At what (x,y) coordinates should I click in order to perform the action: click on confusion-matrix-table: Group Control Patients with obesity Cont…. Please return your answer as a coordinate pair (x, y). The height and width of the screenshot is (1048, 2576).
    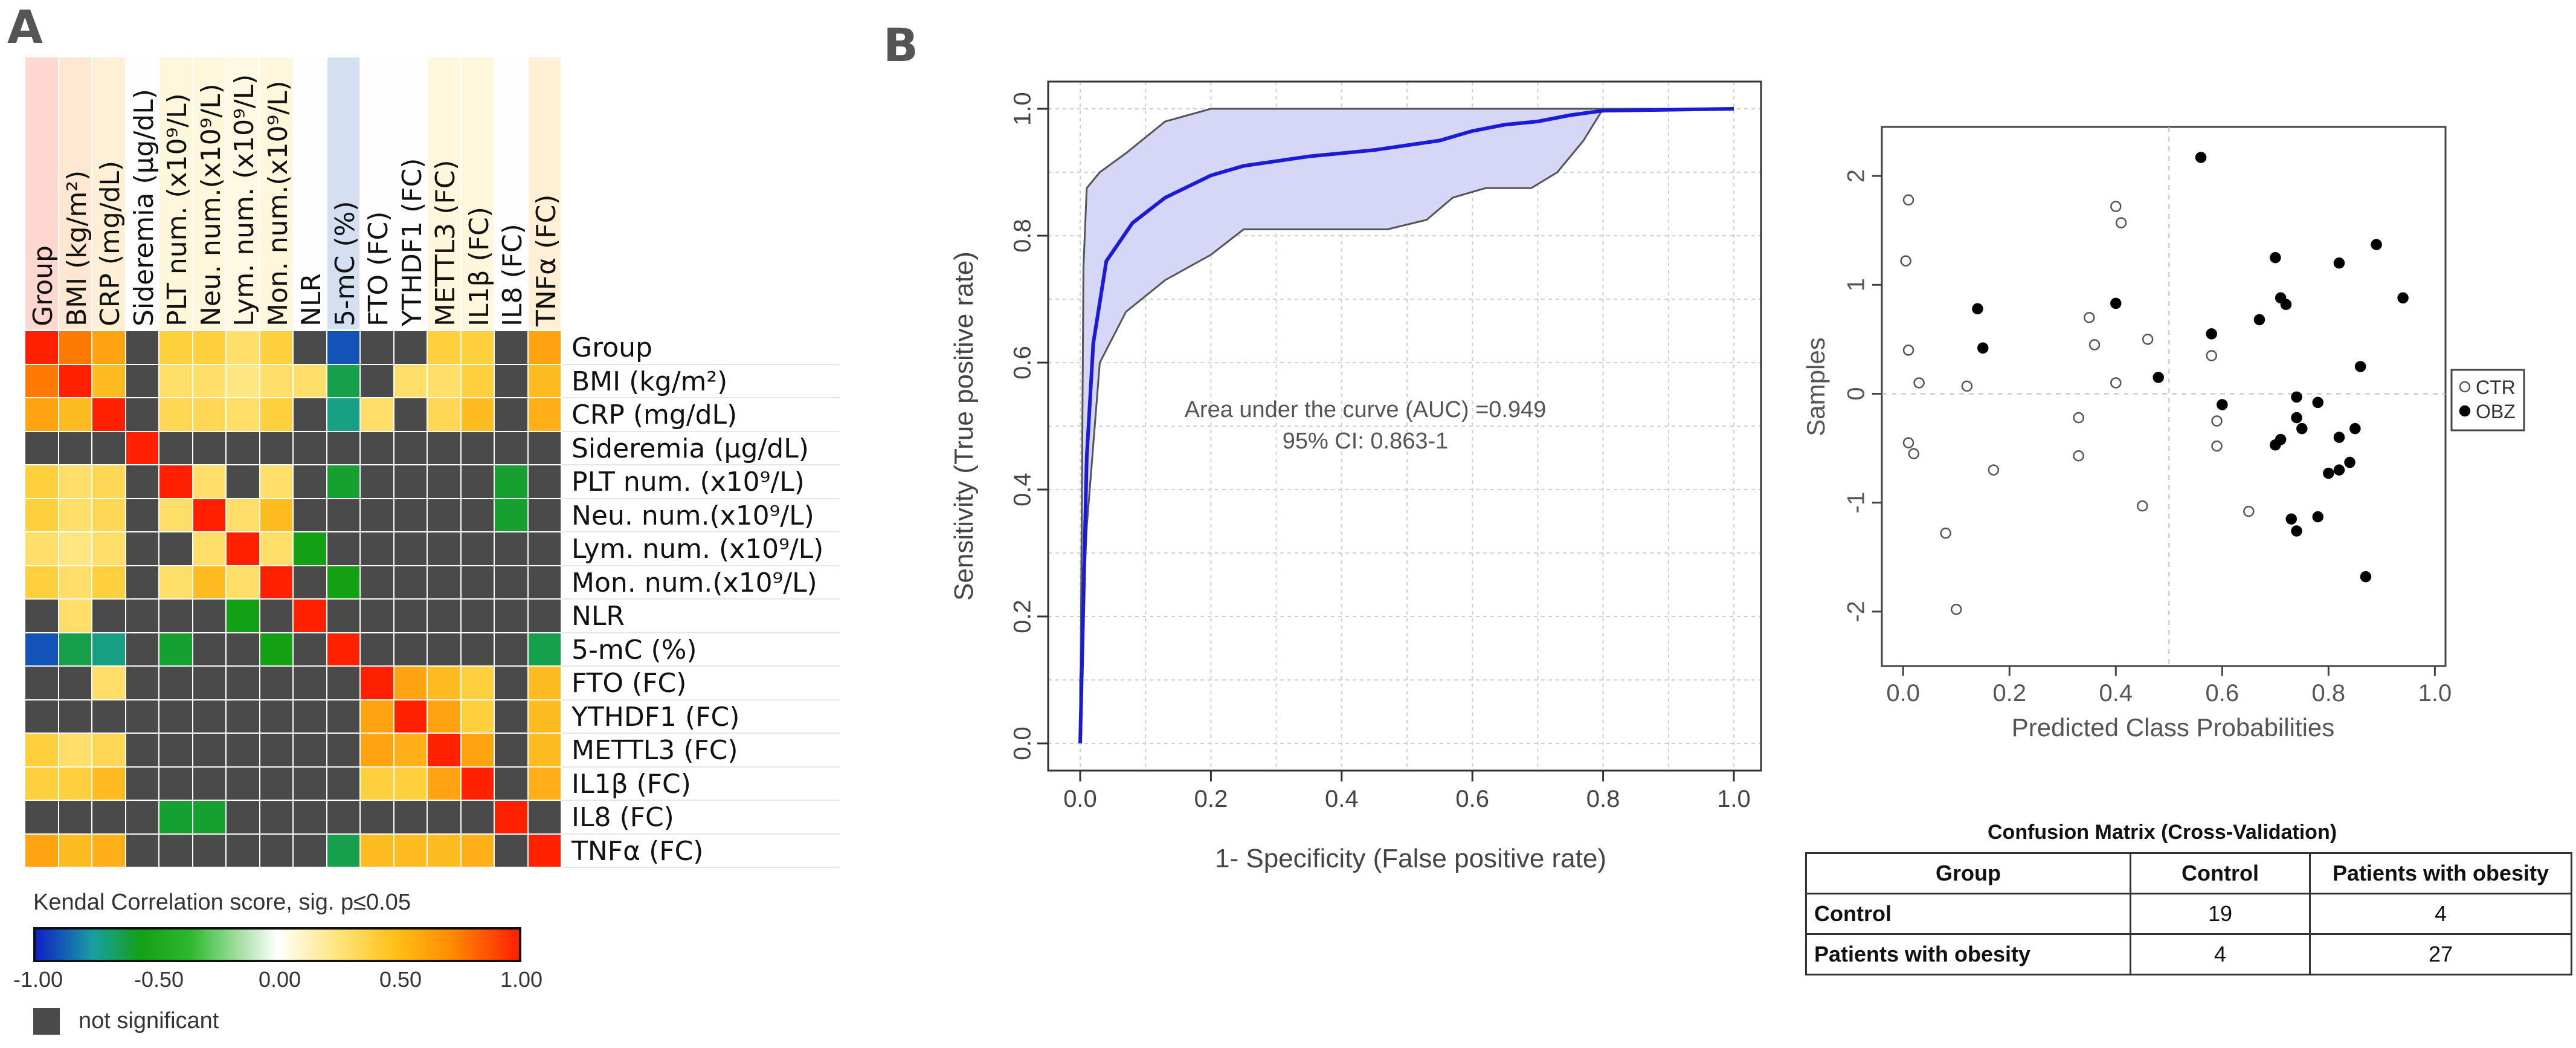
    Looking at the image, I should click on (2188, 913).